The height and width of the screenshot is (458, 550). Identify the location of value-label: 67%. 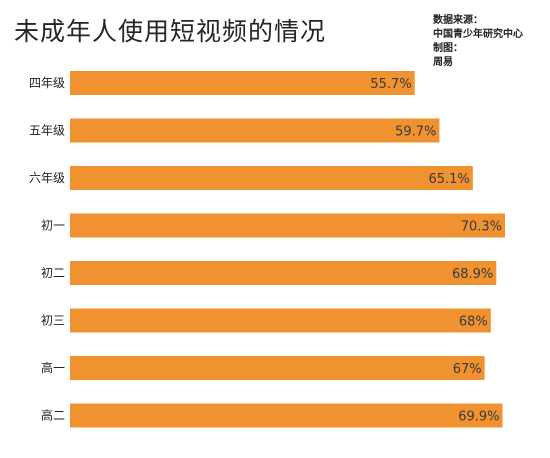
(467, 369).